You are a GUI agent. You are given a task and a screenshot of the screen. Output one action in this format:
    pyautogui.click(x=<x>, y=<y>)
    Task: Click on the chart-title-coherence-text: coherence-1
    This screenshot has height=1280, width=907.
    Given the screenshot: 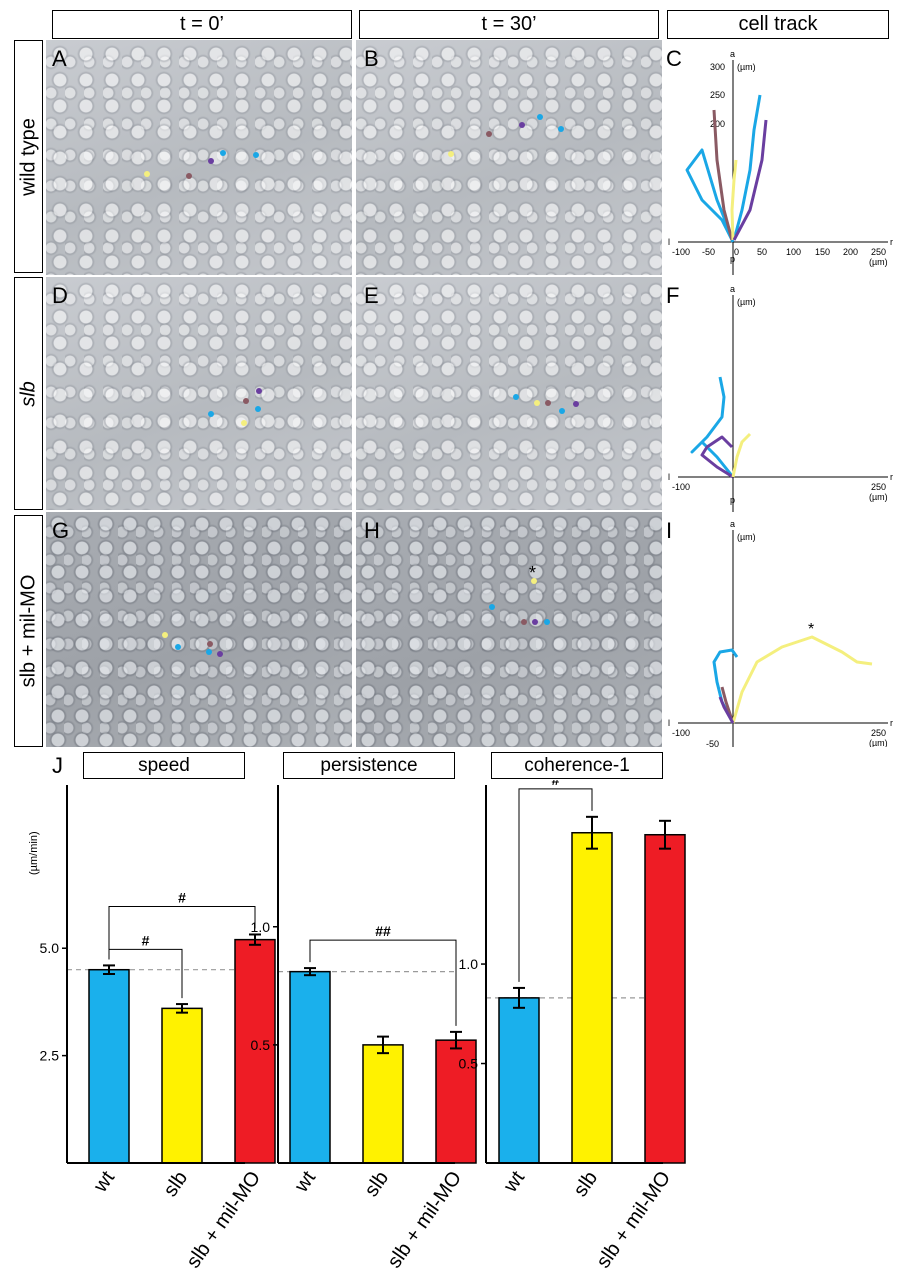 What is the action you would take?
    pyautogui.click(x=577, y=765)
    